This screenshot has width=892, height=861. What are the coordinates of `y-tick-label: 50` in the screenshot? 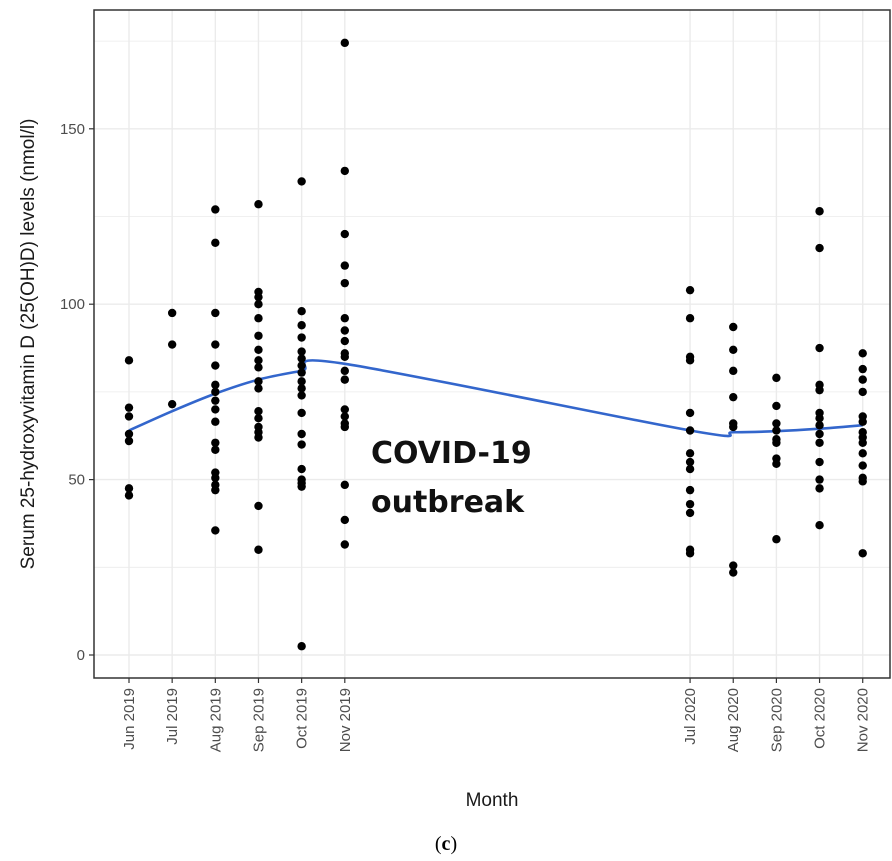 It's located at (76, 480).